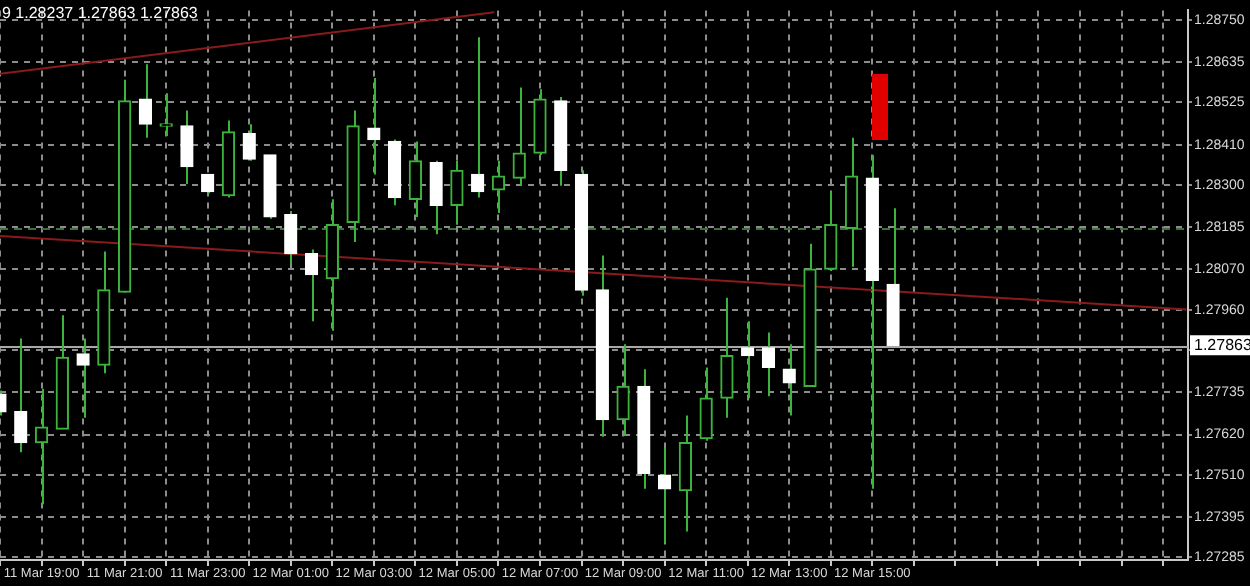 Image resolution: width=1250 pixels, height=586 pixels. What do you see at coordinates (100, 13) in the screenshot?
I see `annotation: 9 1.28237 1.27863 1.27863` at bounding box center [100, 13].